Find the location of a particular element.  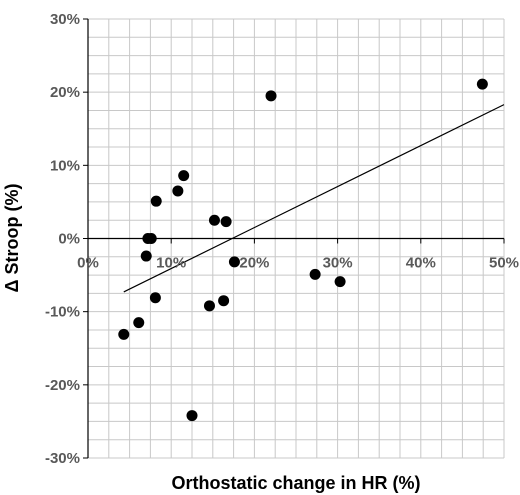

x-tick-label: 40% is located at coordinates (421, 263).